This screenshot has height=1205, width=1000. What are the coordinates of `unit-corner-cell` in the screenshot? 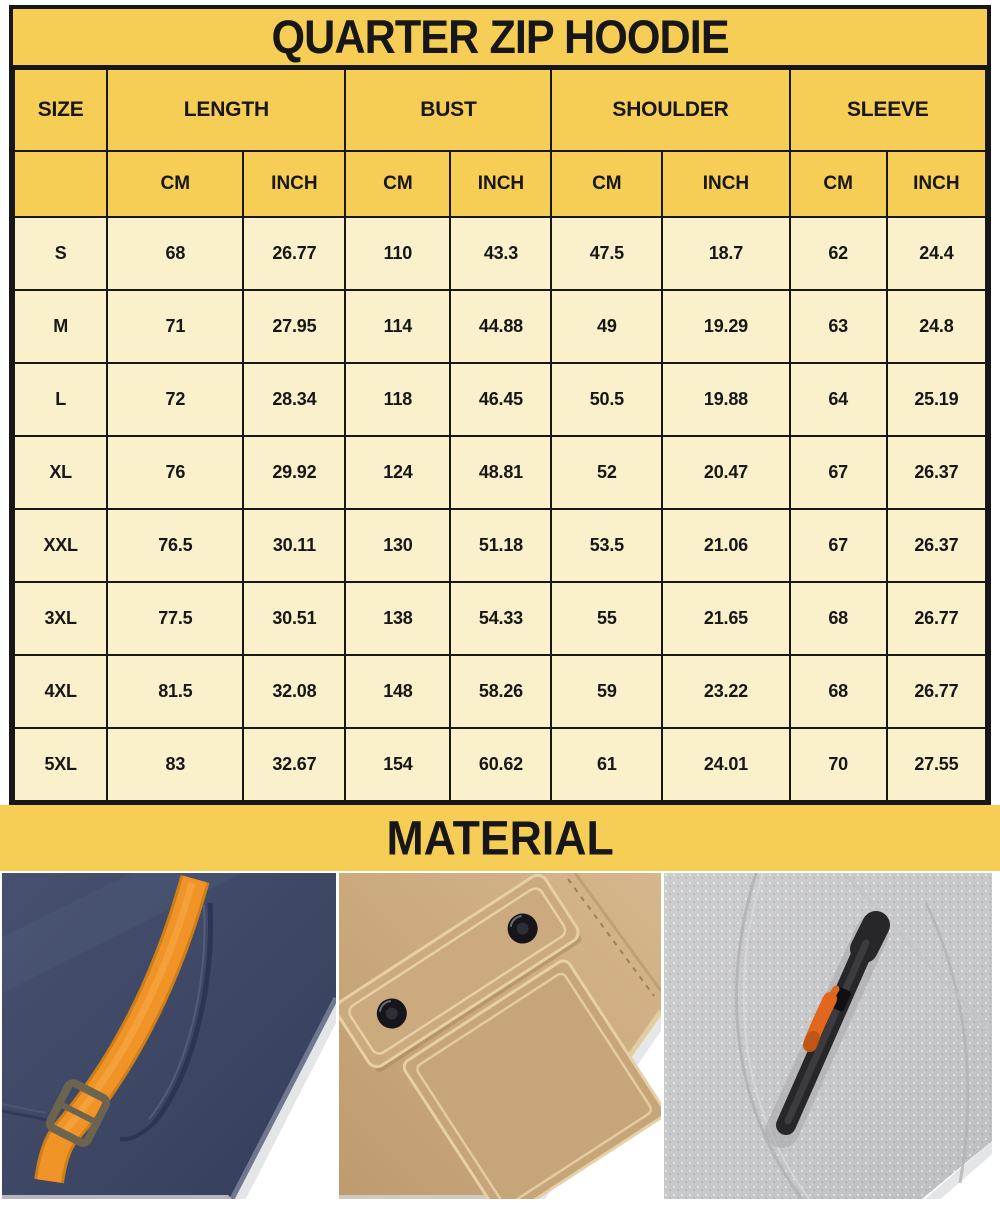 It's located at (60, 184).